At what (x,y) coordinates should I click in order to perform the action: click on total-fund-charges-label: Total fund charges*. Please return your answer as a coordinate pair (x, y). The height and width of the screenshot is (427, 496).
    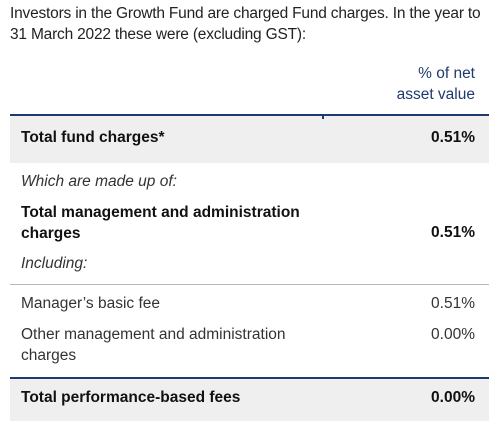
    Looking at the image, I should click on (93, 137).